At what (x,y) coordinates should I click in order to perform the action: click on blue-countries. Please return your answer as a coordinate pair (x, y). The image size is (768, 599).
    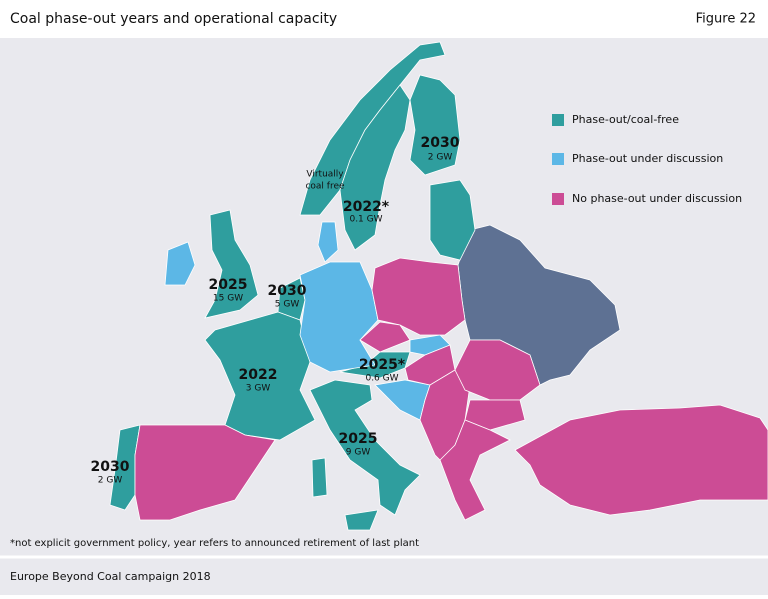
    Looking at the image, I should click on (307, 321).